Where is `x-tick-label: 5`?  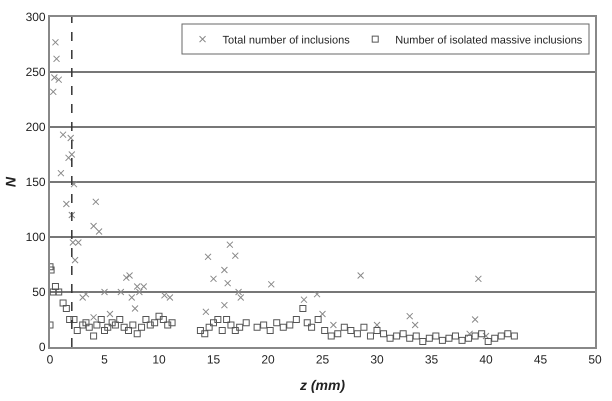 x-tick-label: 5 is located at coordinates (104, 359).